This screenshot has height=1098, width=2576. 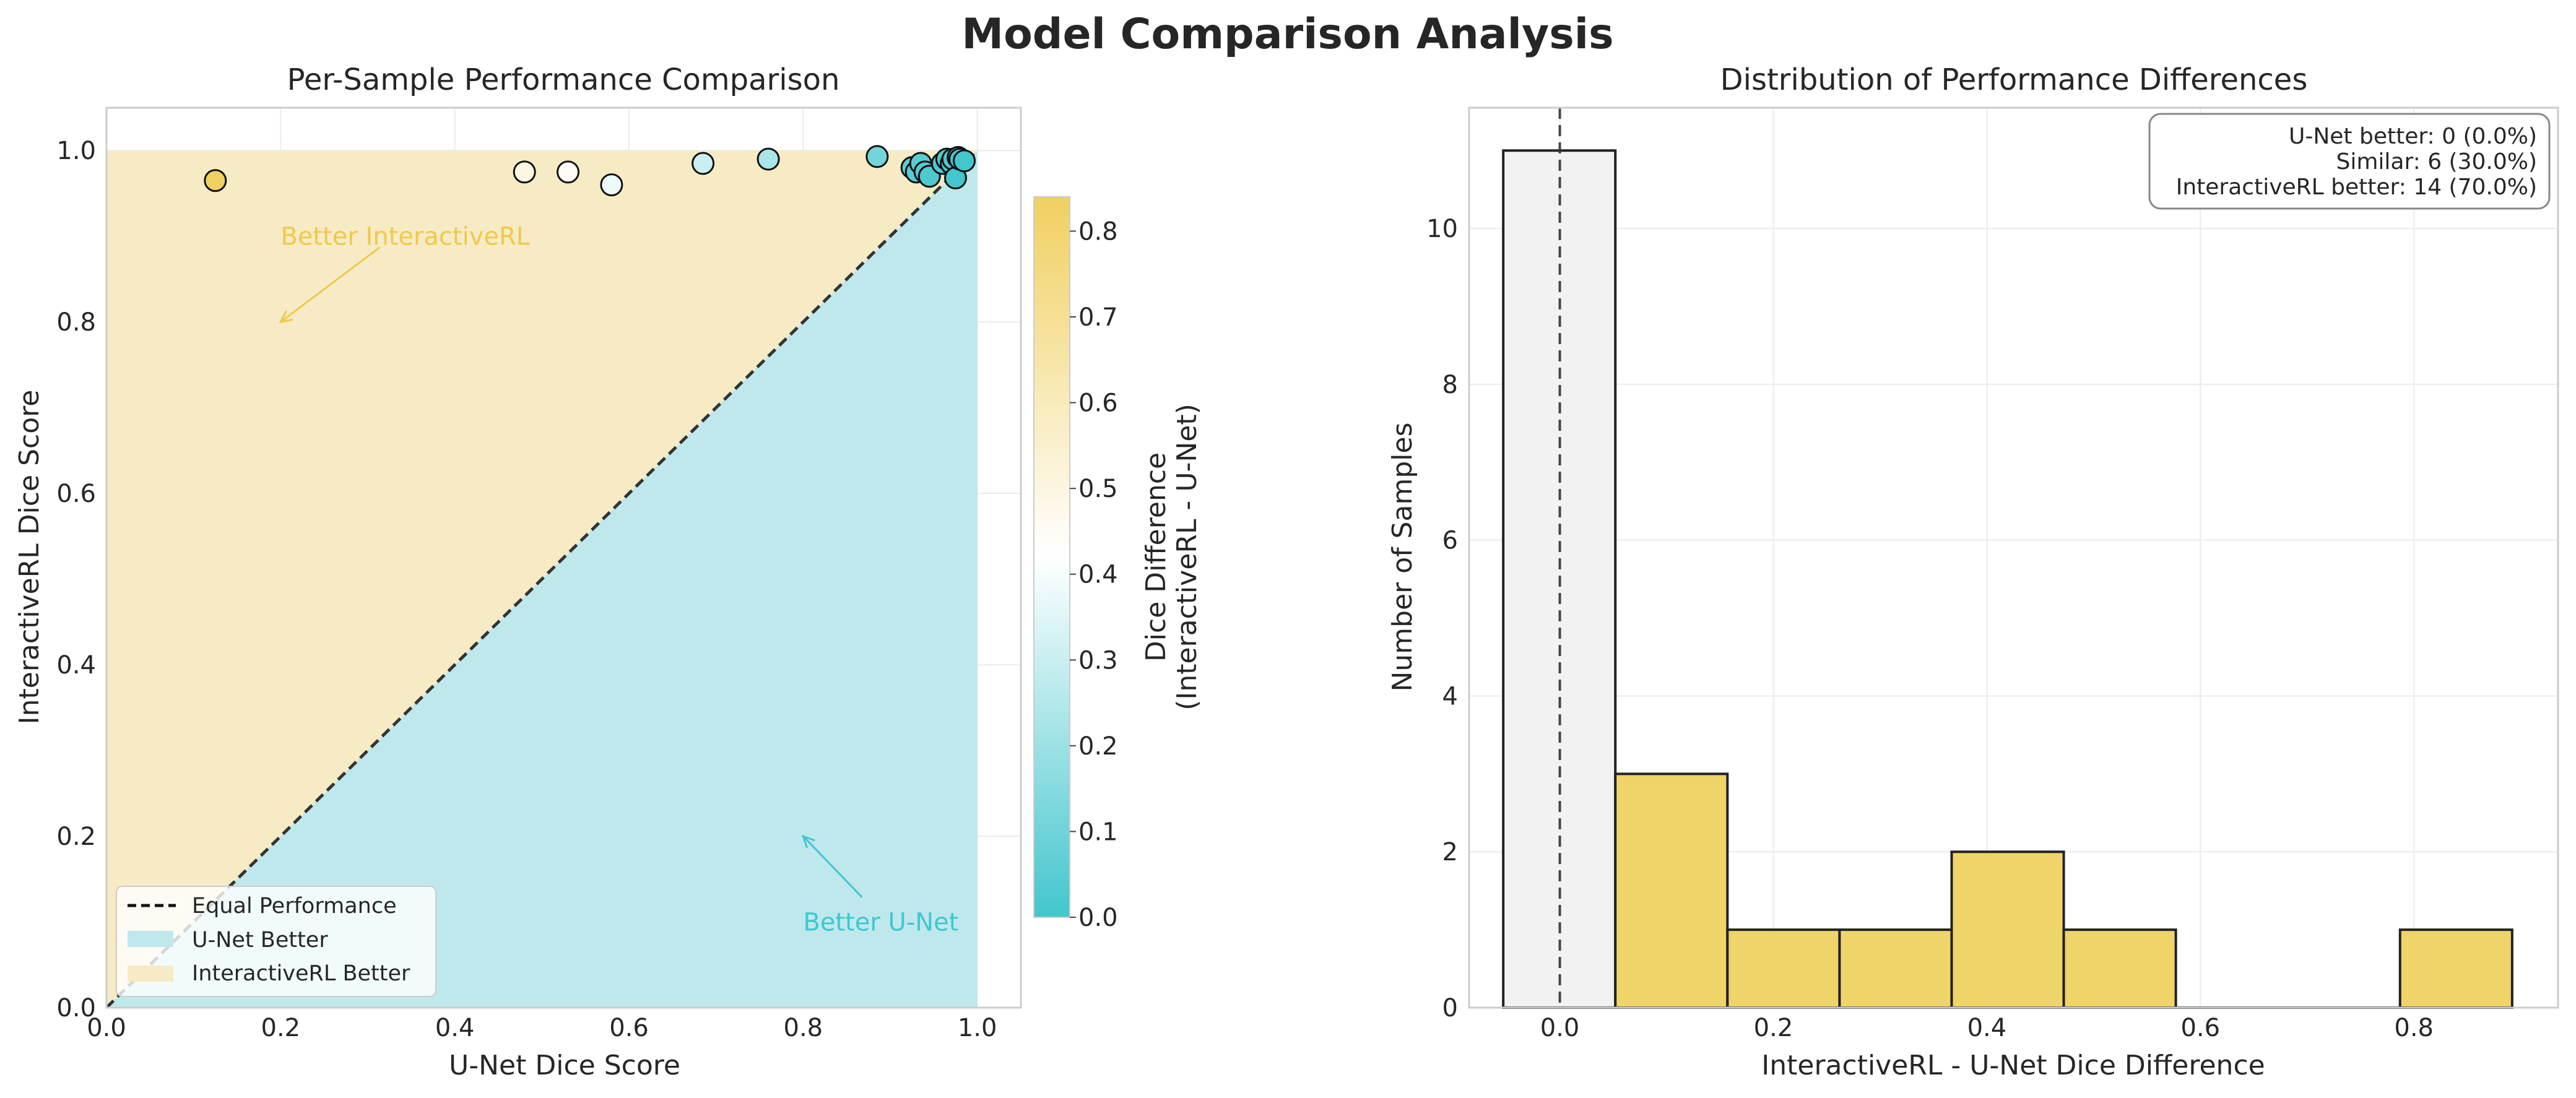 I want to click on histogram-y-label: Number of Samples, so click(x=1402, y=556).